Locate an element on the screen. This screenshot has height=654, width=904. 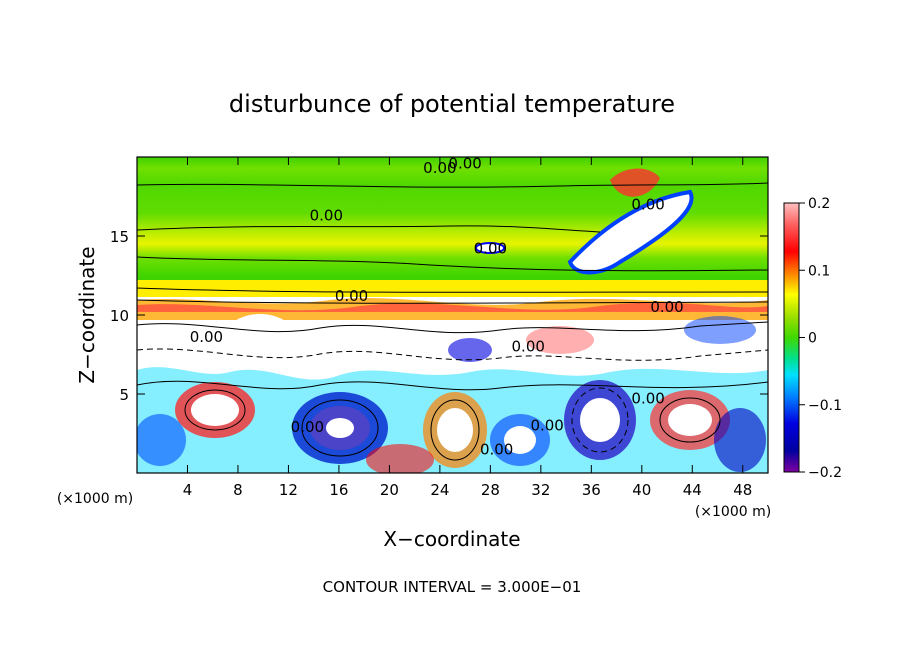
colorbar-tick-label: −0.1 is located at coordinates (825, 406).